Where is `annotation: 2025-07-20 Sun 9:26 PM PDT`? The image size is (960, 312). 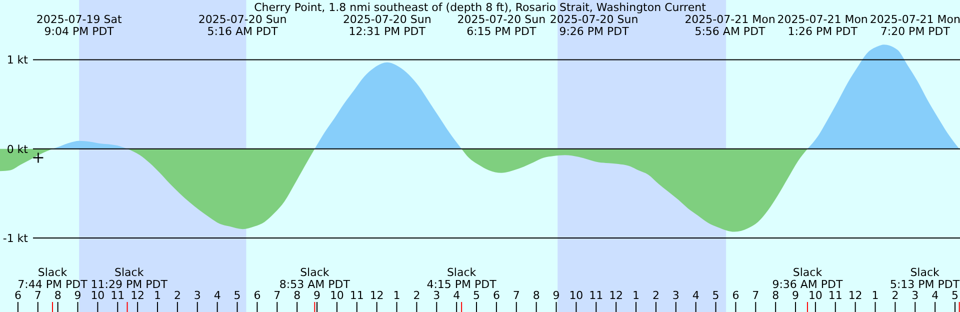 annotation: 2025-07-20 Sun 9:26 PM PDT is located at coordinates (594, 25).